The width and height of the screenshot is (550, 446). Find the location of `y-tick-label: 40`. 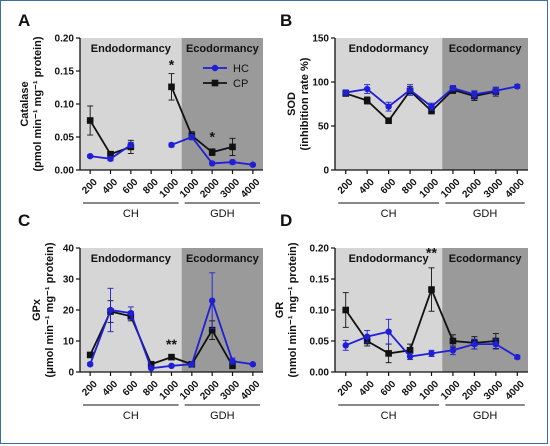

y-tick-label: 40 is located at coordinates (69, 249).